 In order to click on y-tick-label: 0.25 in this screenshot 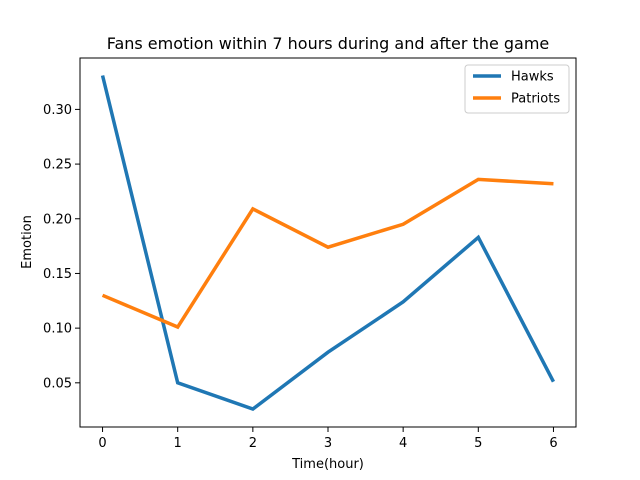, I will do `click(57, 165)`.